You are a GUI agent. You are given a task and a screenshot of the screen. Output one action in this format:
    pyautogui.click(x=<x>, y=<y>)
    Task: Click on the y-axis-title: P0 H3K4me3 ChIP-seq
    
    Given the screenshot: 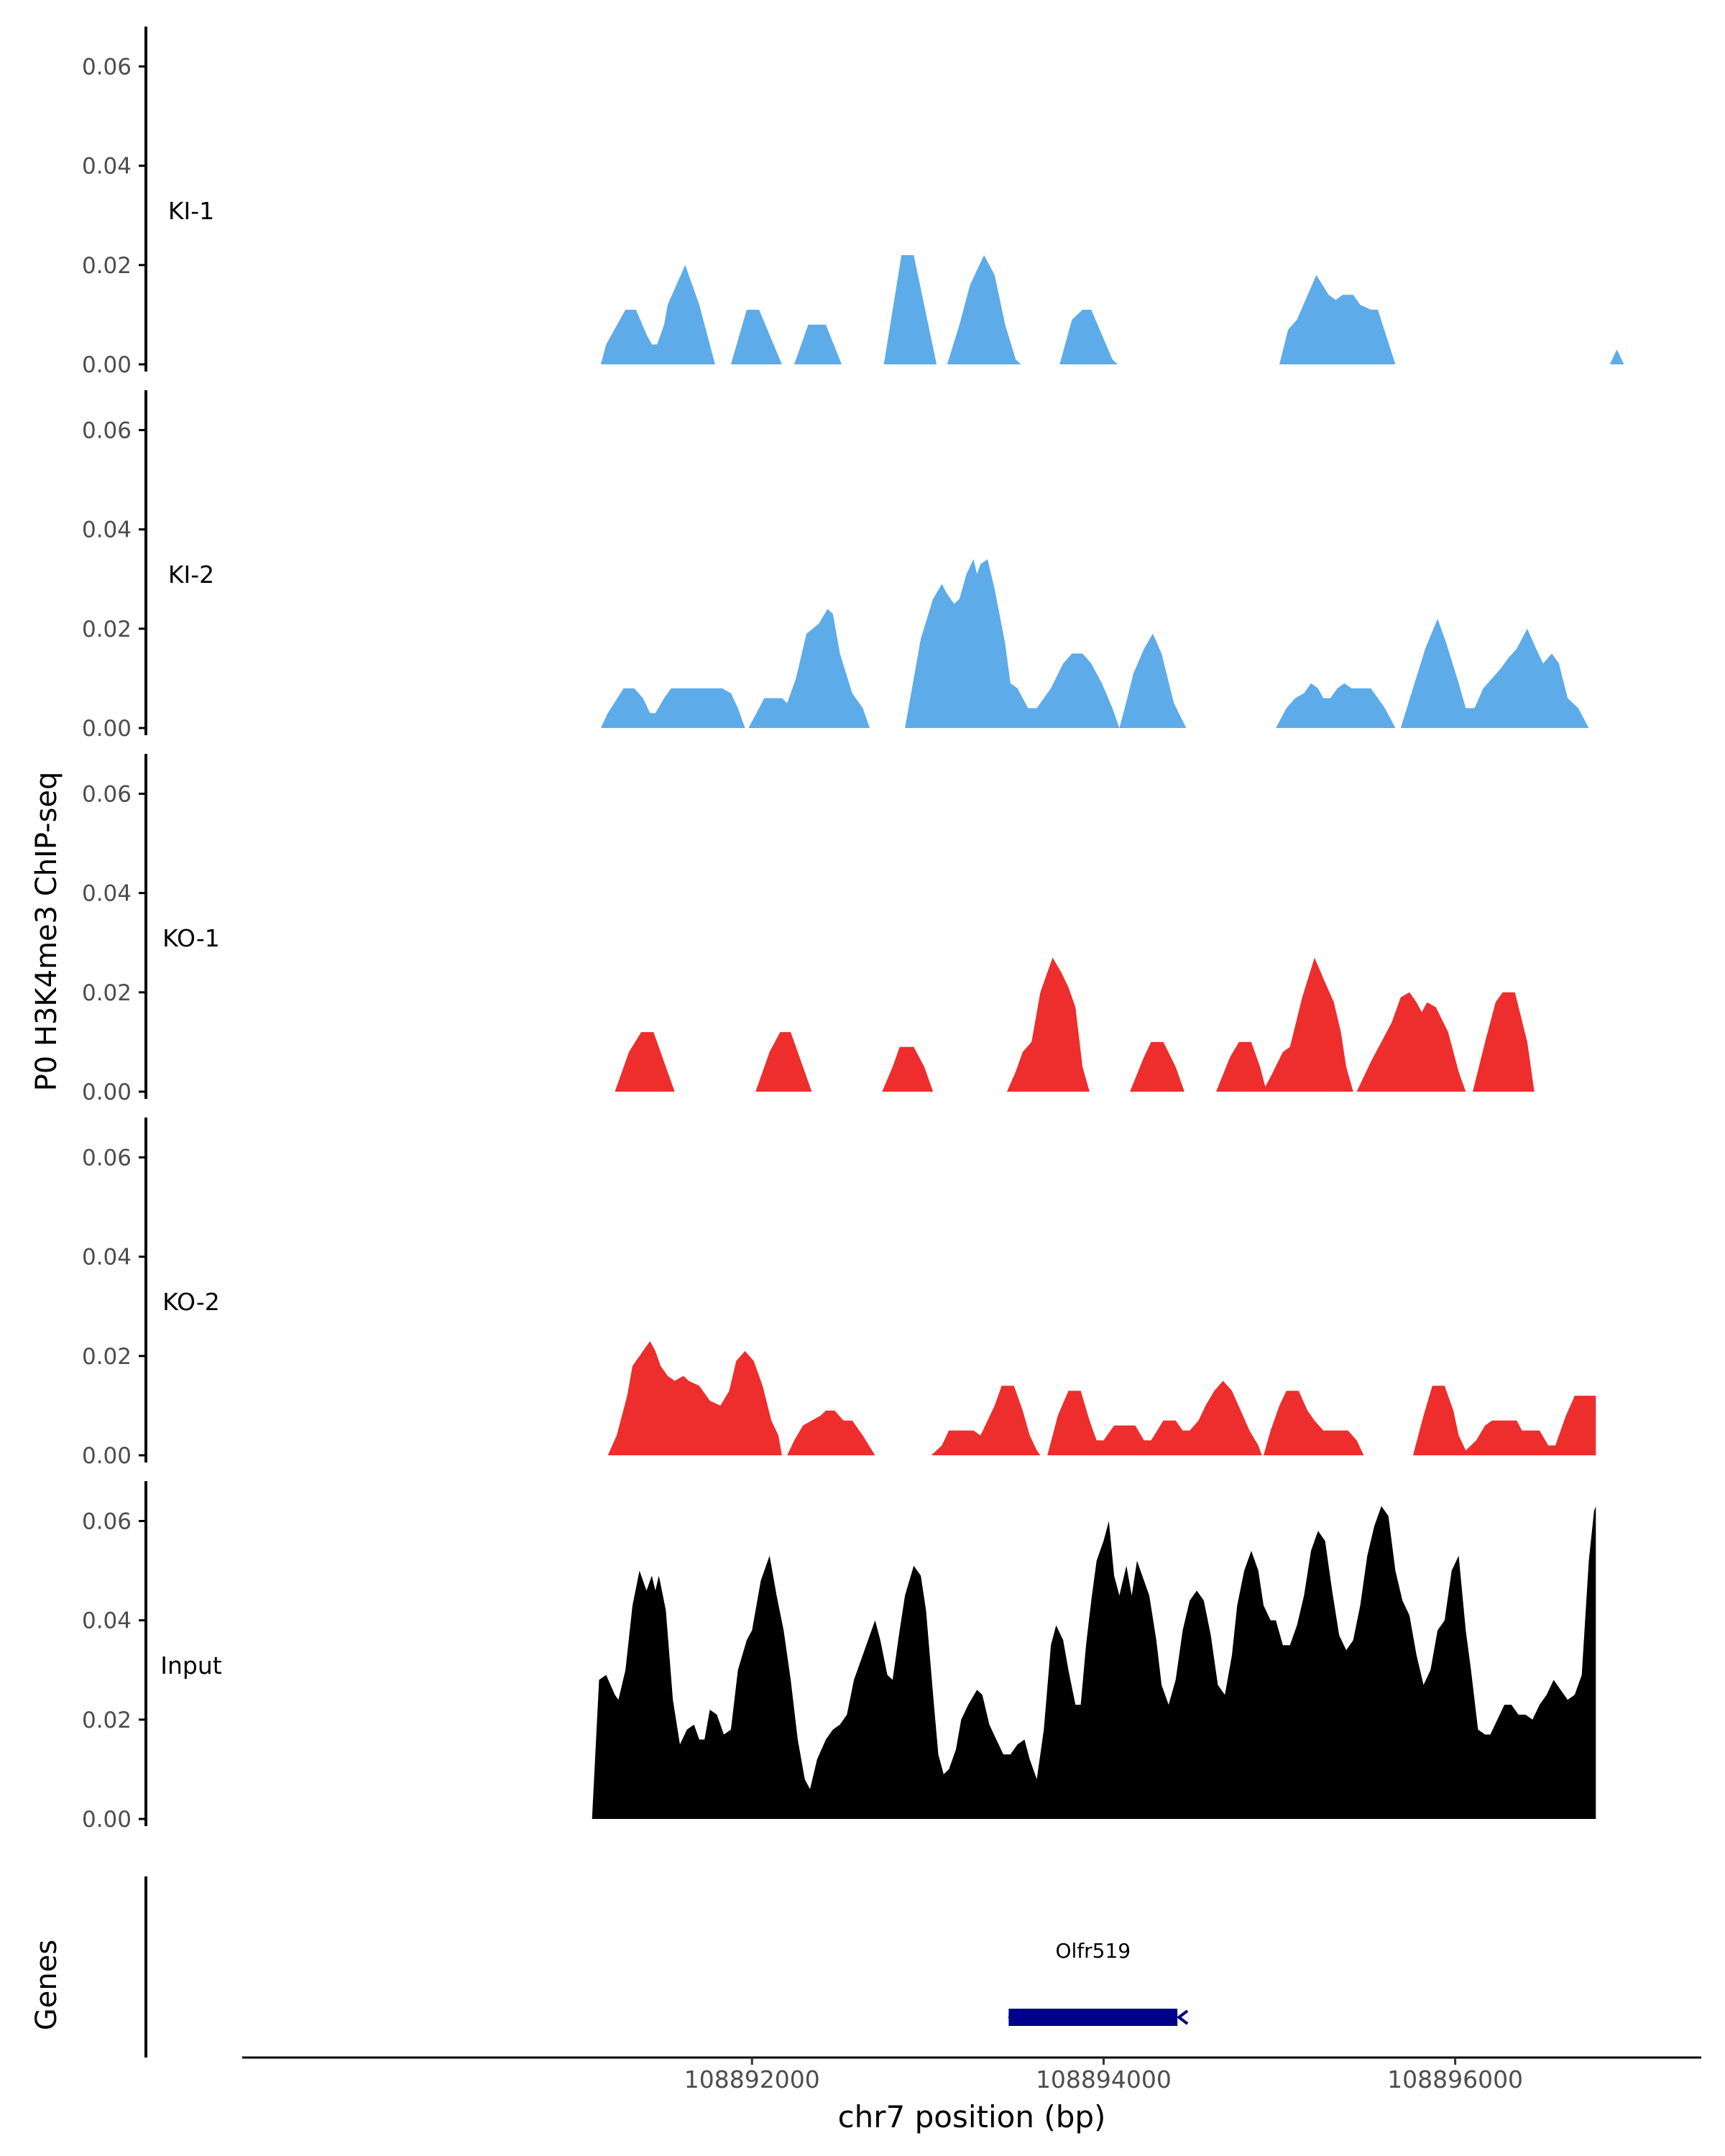 What is the action you would take?
    pyautogui.click(x=46, y=932)
    